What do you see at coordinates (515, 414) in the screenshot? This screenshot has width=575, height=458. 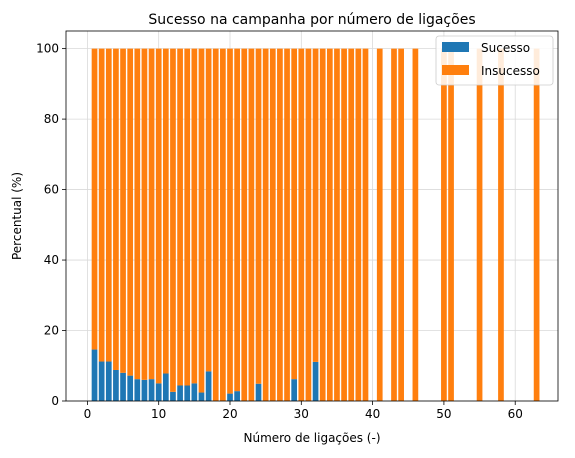 I see `x-tick-label: 60` at bounding box center [515, 414].